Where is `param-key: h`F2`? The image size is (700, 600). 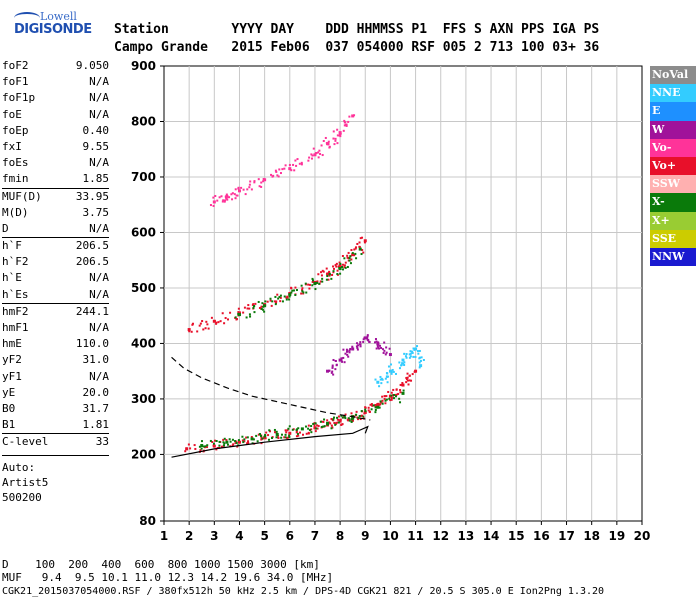 param-key: h`F2 is located at coordinates (15, 262).